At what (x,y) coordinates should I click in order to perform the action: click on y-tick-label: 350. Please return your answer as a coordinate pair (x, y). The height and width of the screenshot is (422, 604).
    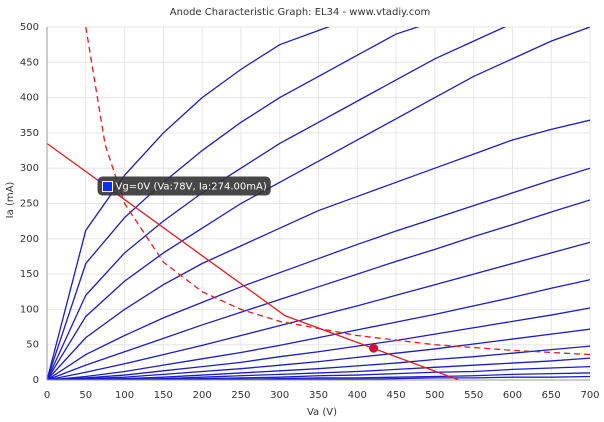
    Looking at the image, I should click on (29, 133).